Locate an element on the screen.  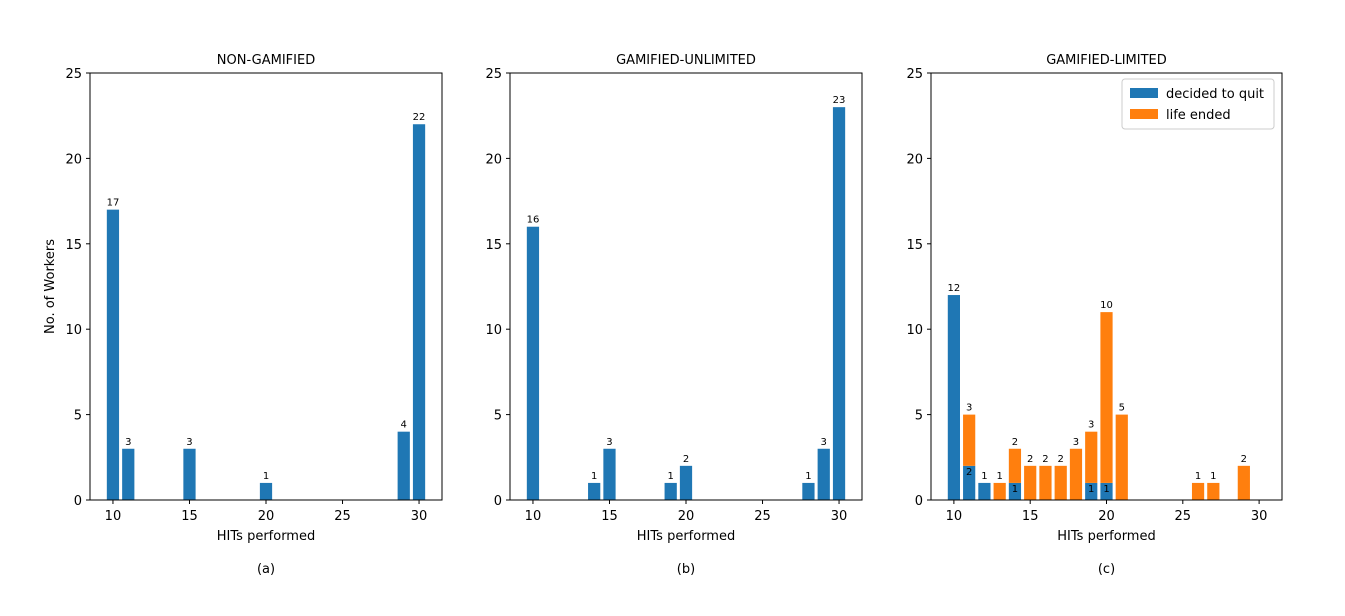
y-tick-label: 20 is located at coordinates (73, 159).